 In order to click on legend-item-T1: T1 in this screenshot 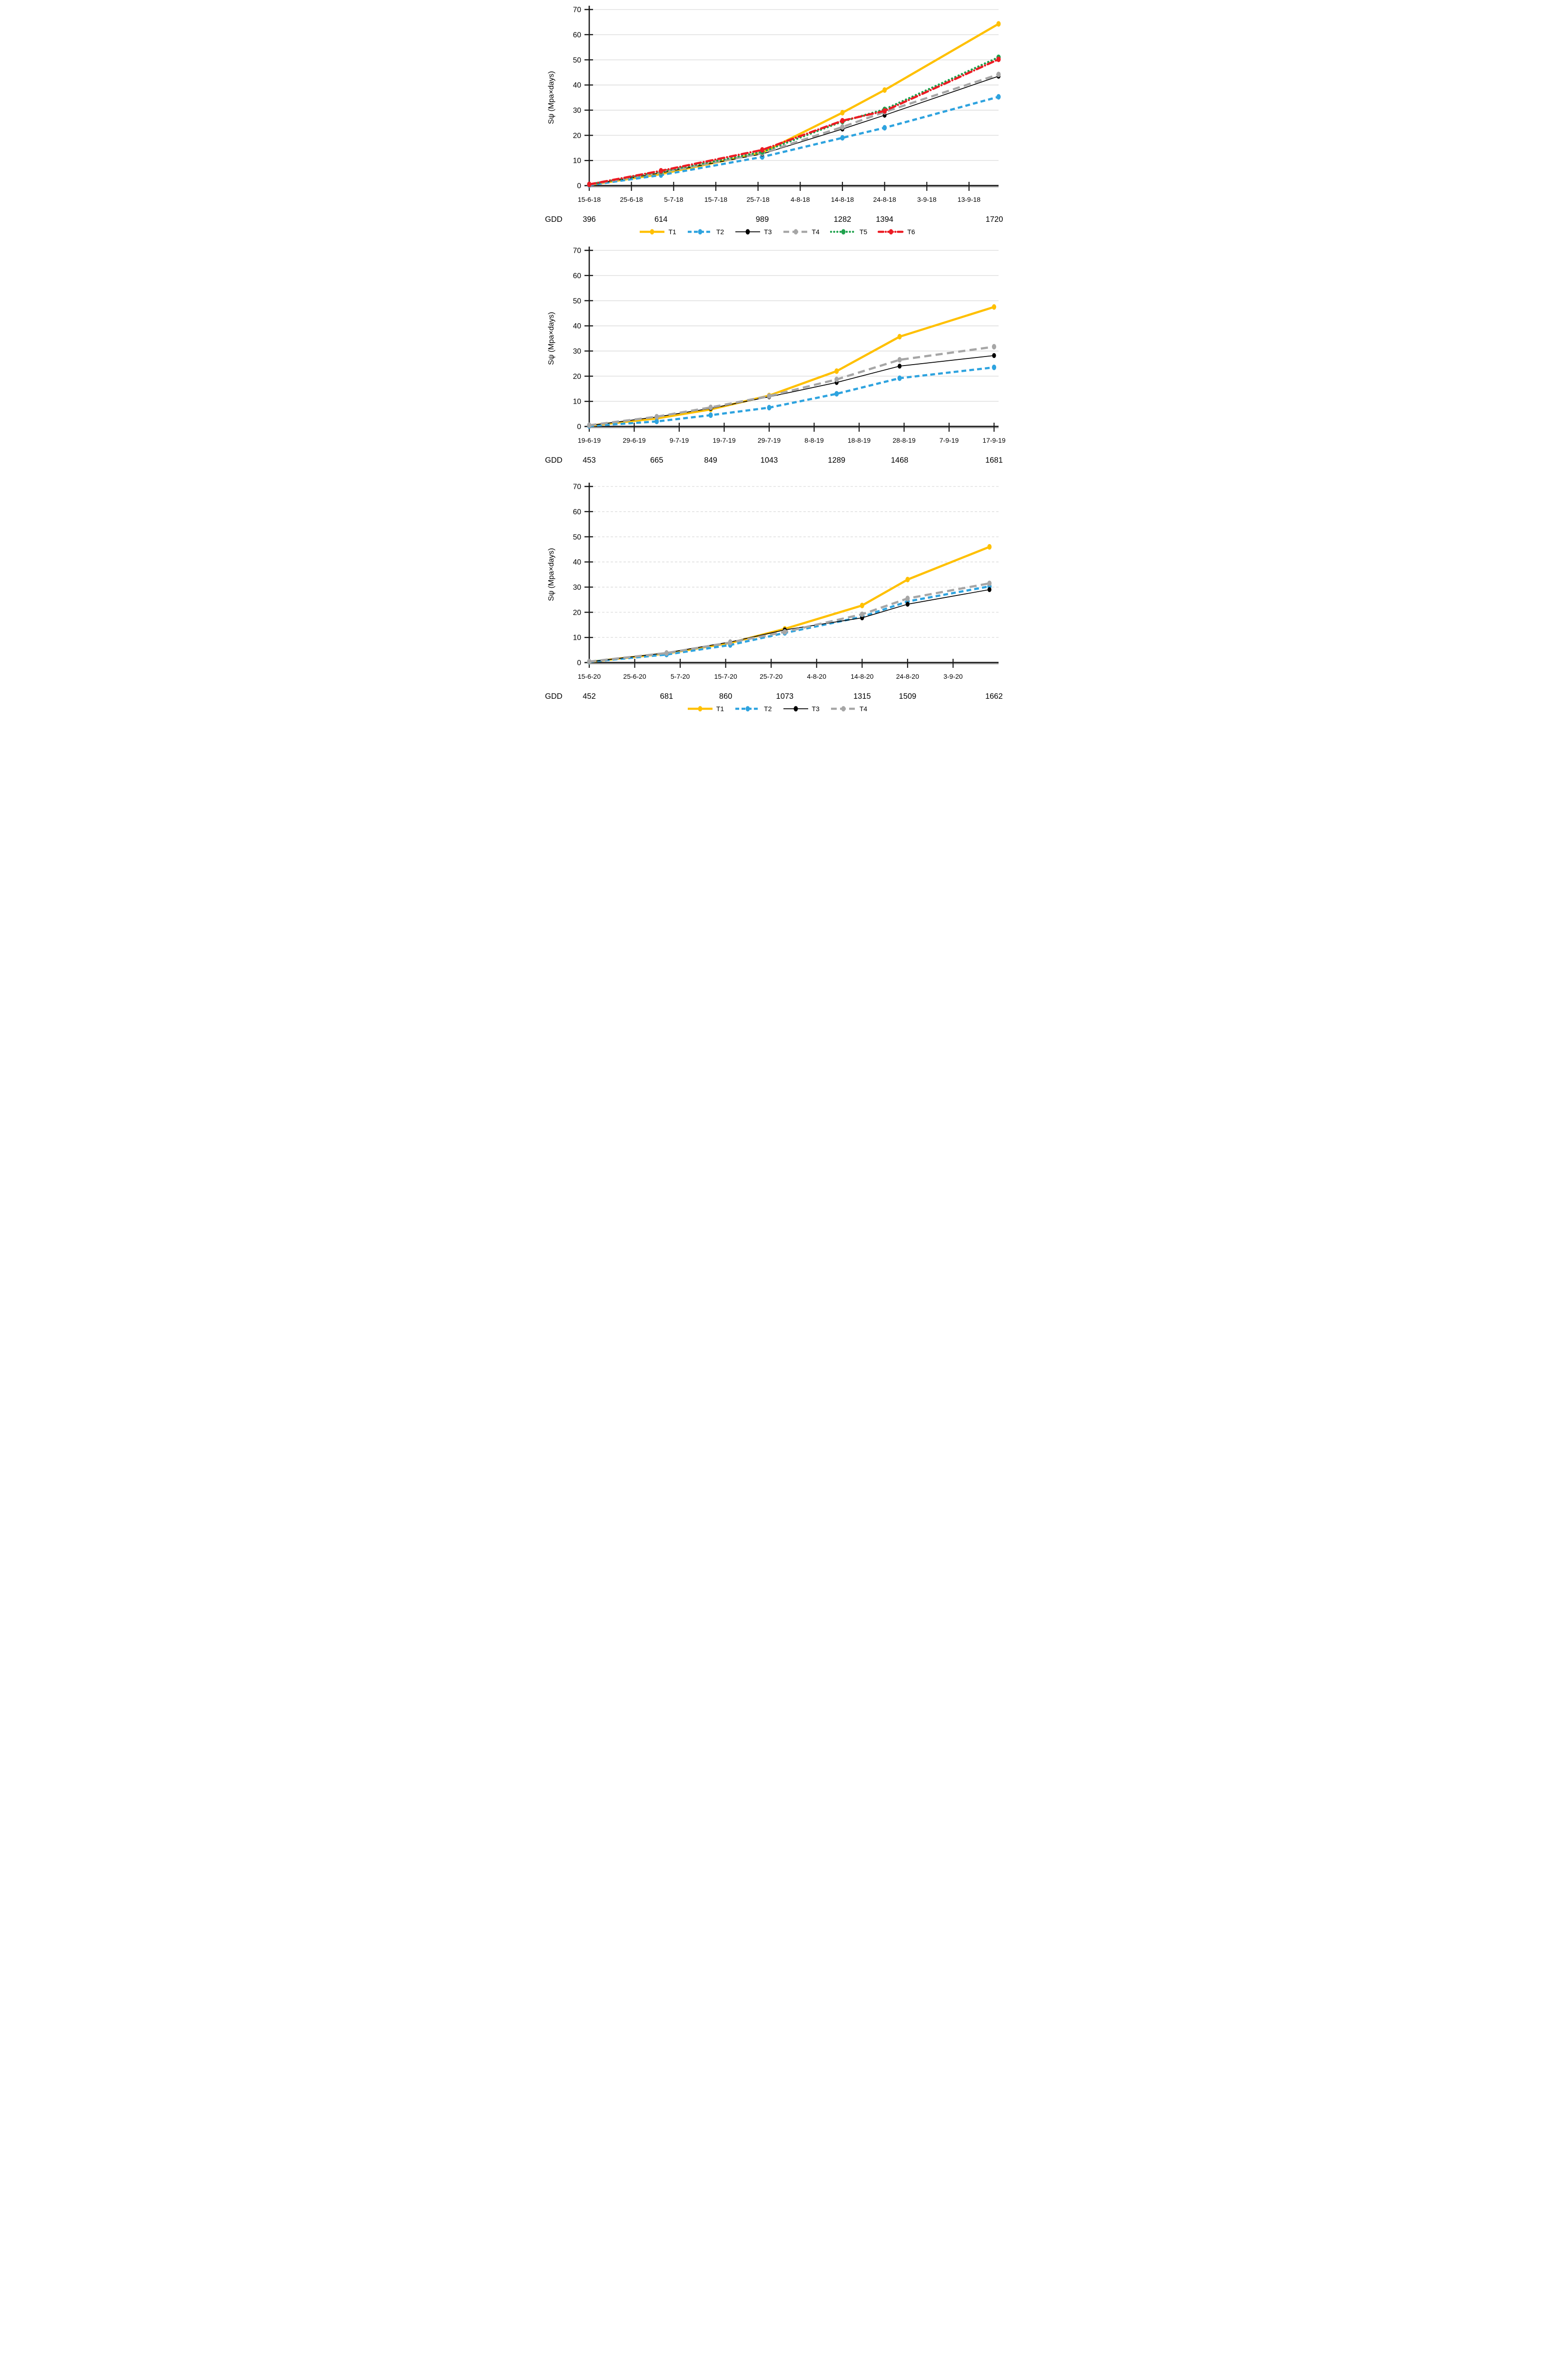, I will do `click(706, 709)`.